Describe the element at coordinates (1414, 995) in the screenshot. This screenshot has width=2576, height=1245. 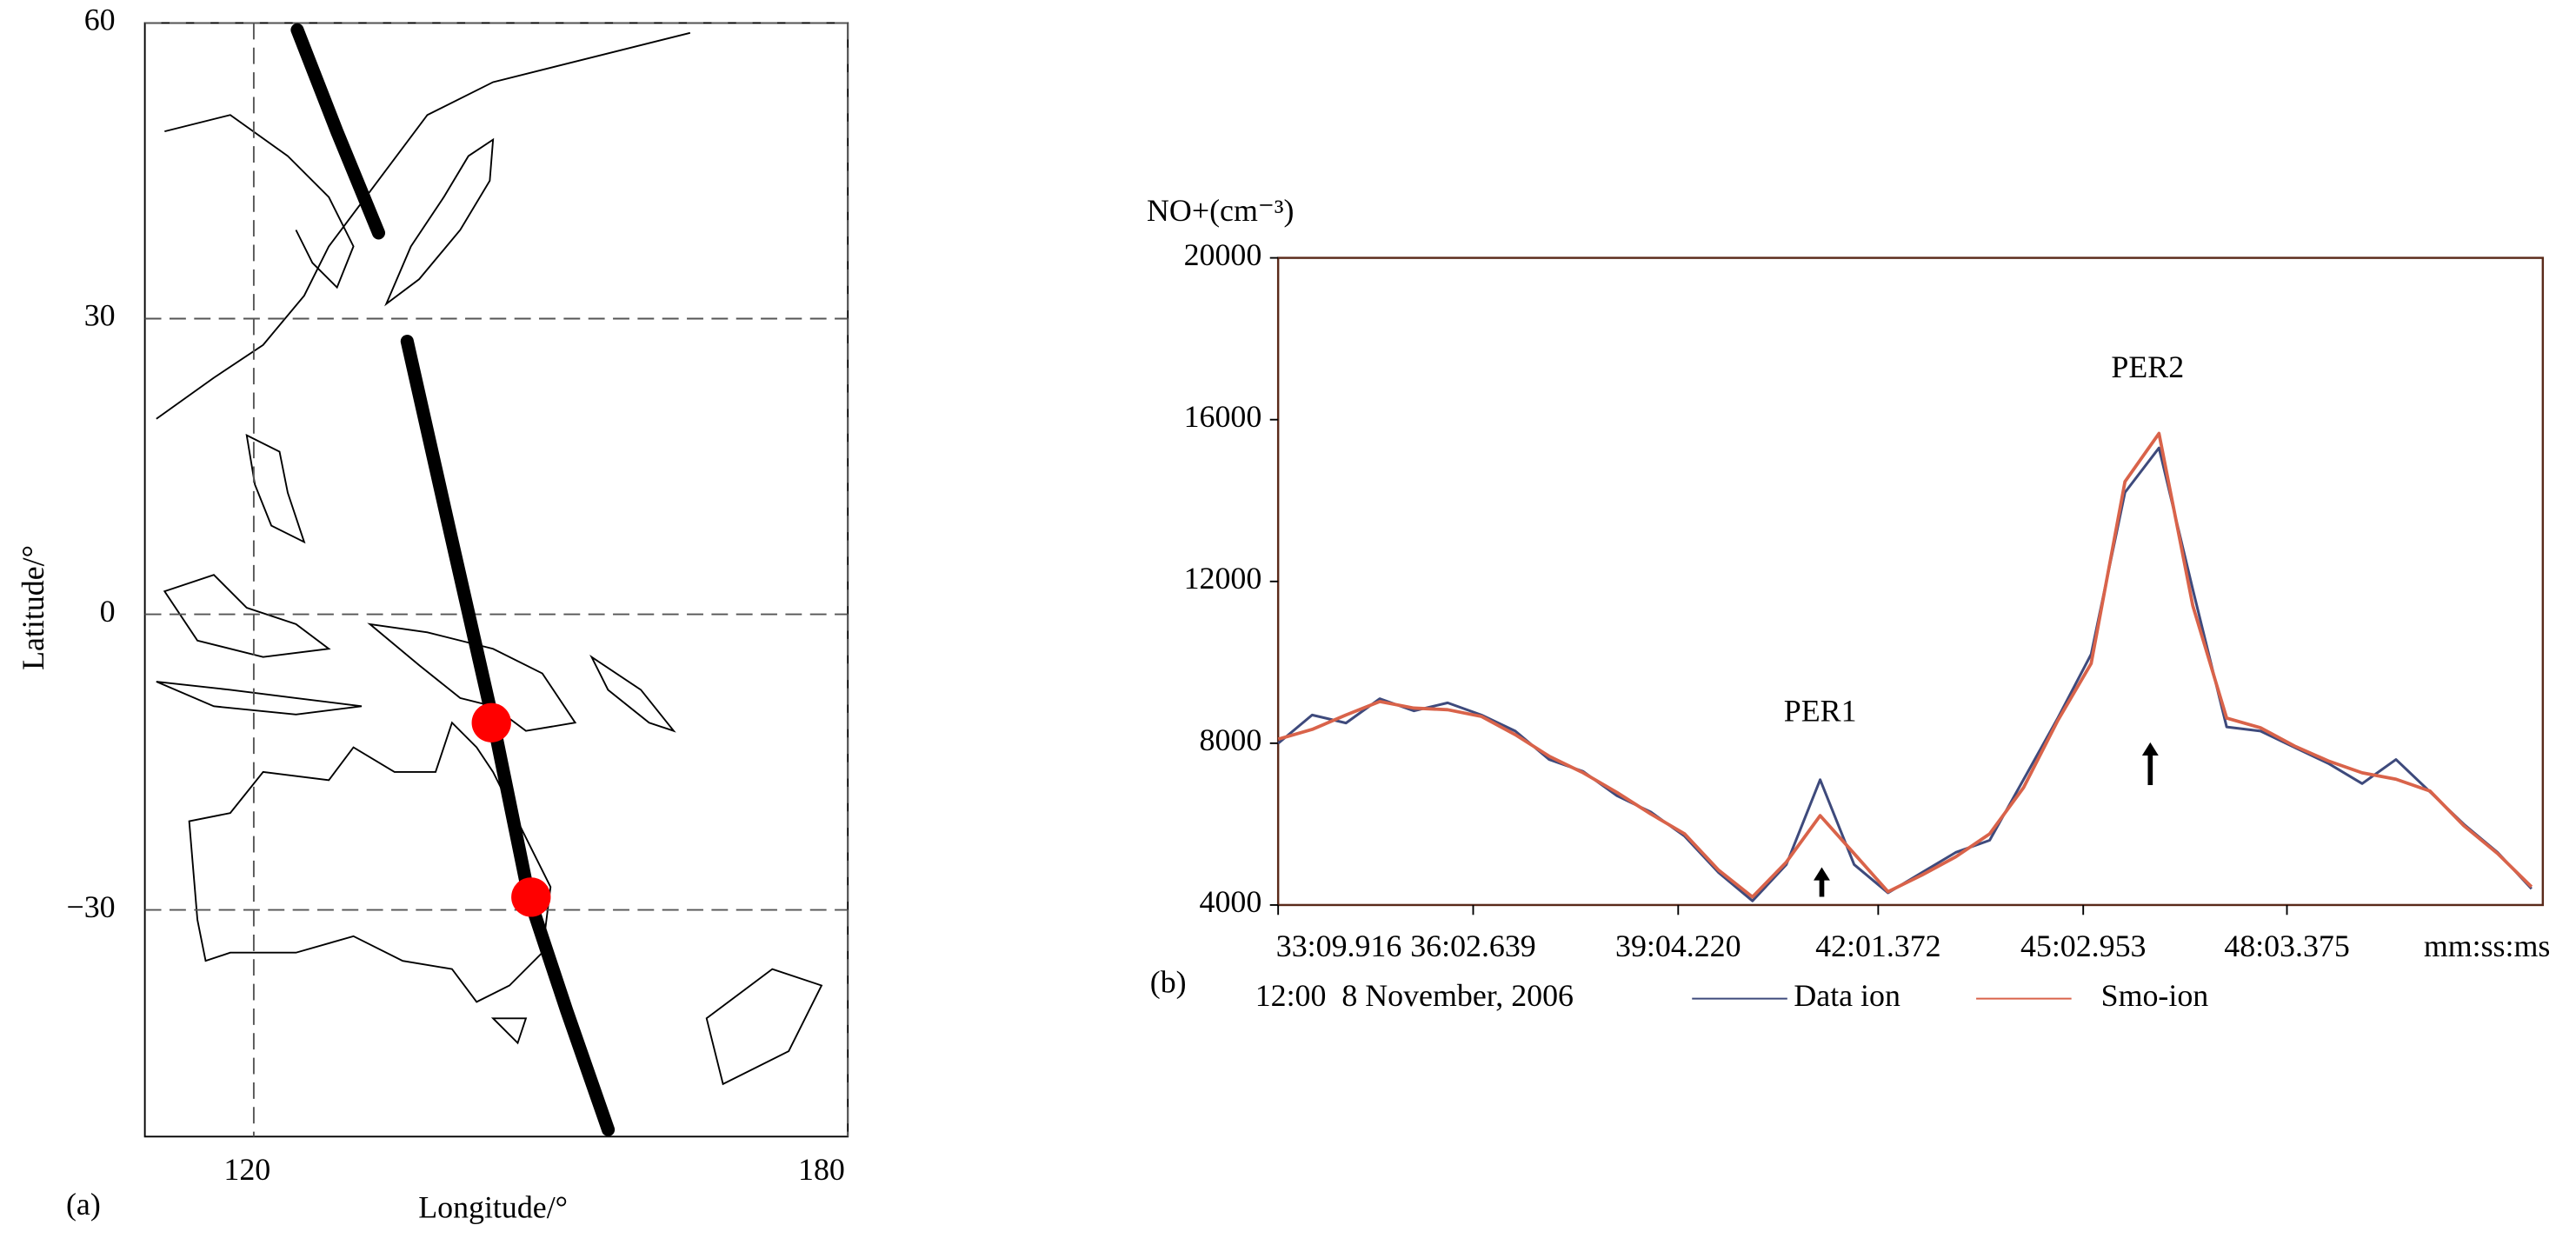
I see `date-note: 12:00 8 November, 2006` at that location.